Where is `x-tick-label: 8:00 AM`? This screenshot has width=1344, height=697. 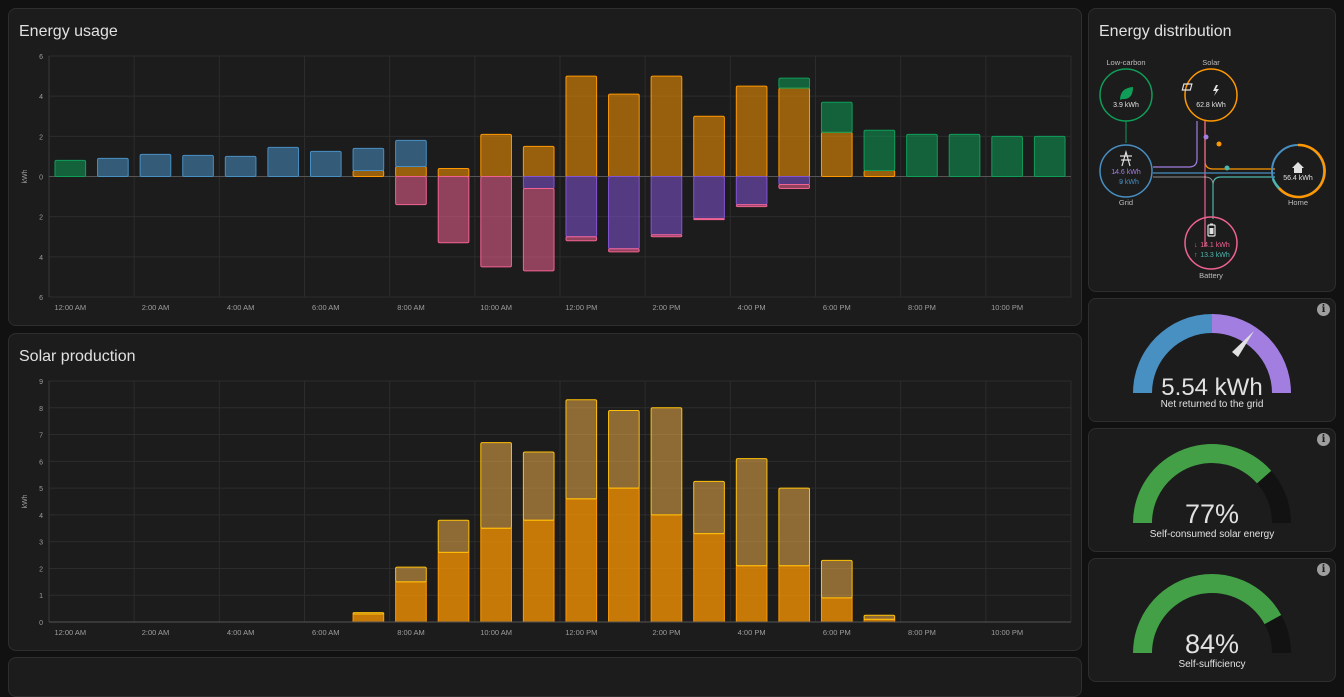
x-tick-label: 8:00 AM is located at coordinates (411, 632).